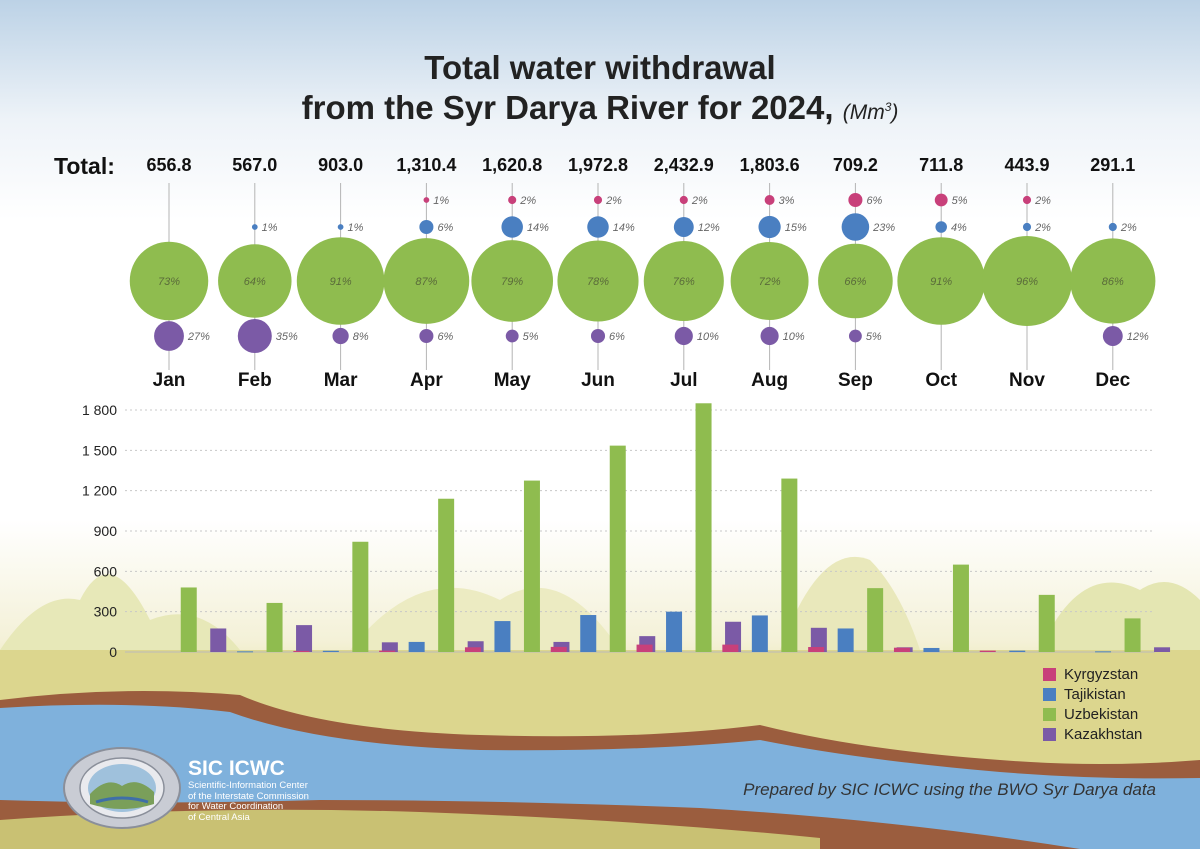 This screenshot has height=849, width=1200. I want to click on total-value: 709.2, so click(855, 165).